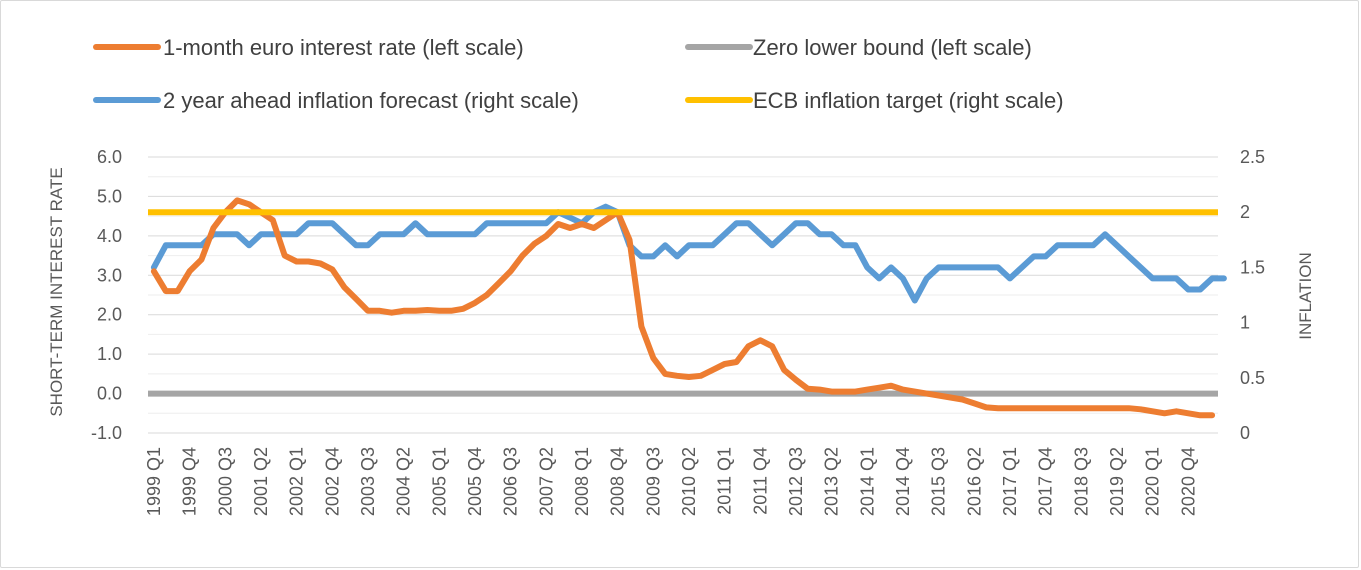 This screenshot has width=1361, height=570. What do you see at coordinates (1245, 323) in the screenshot?
I see `y2-tick-label: 1` at bounding box center [1245, 323].